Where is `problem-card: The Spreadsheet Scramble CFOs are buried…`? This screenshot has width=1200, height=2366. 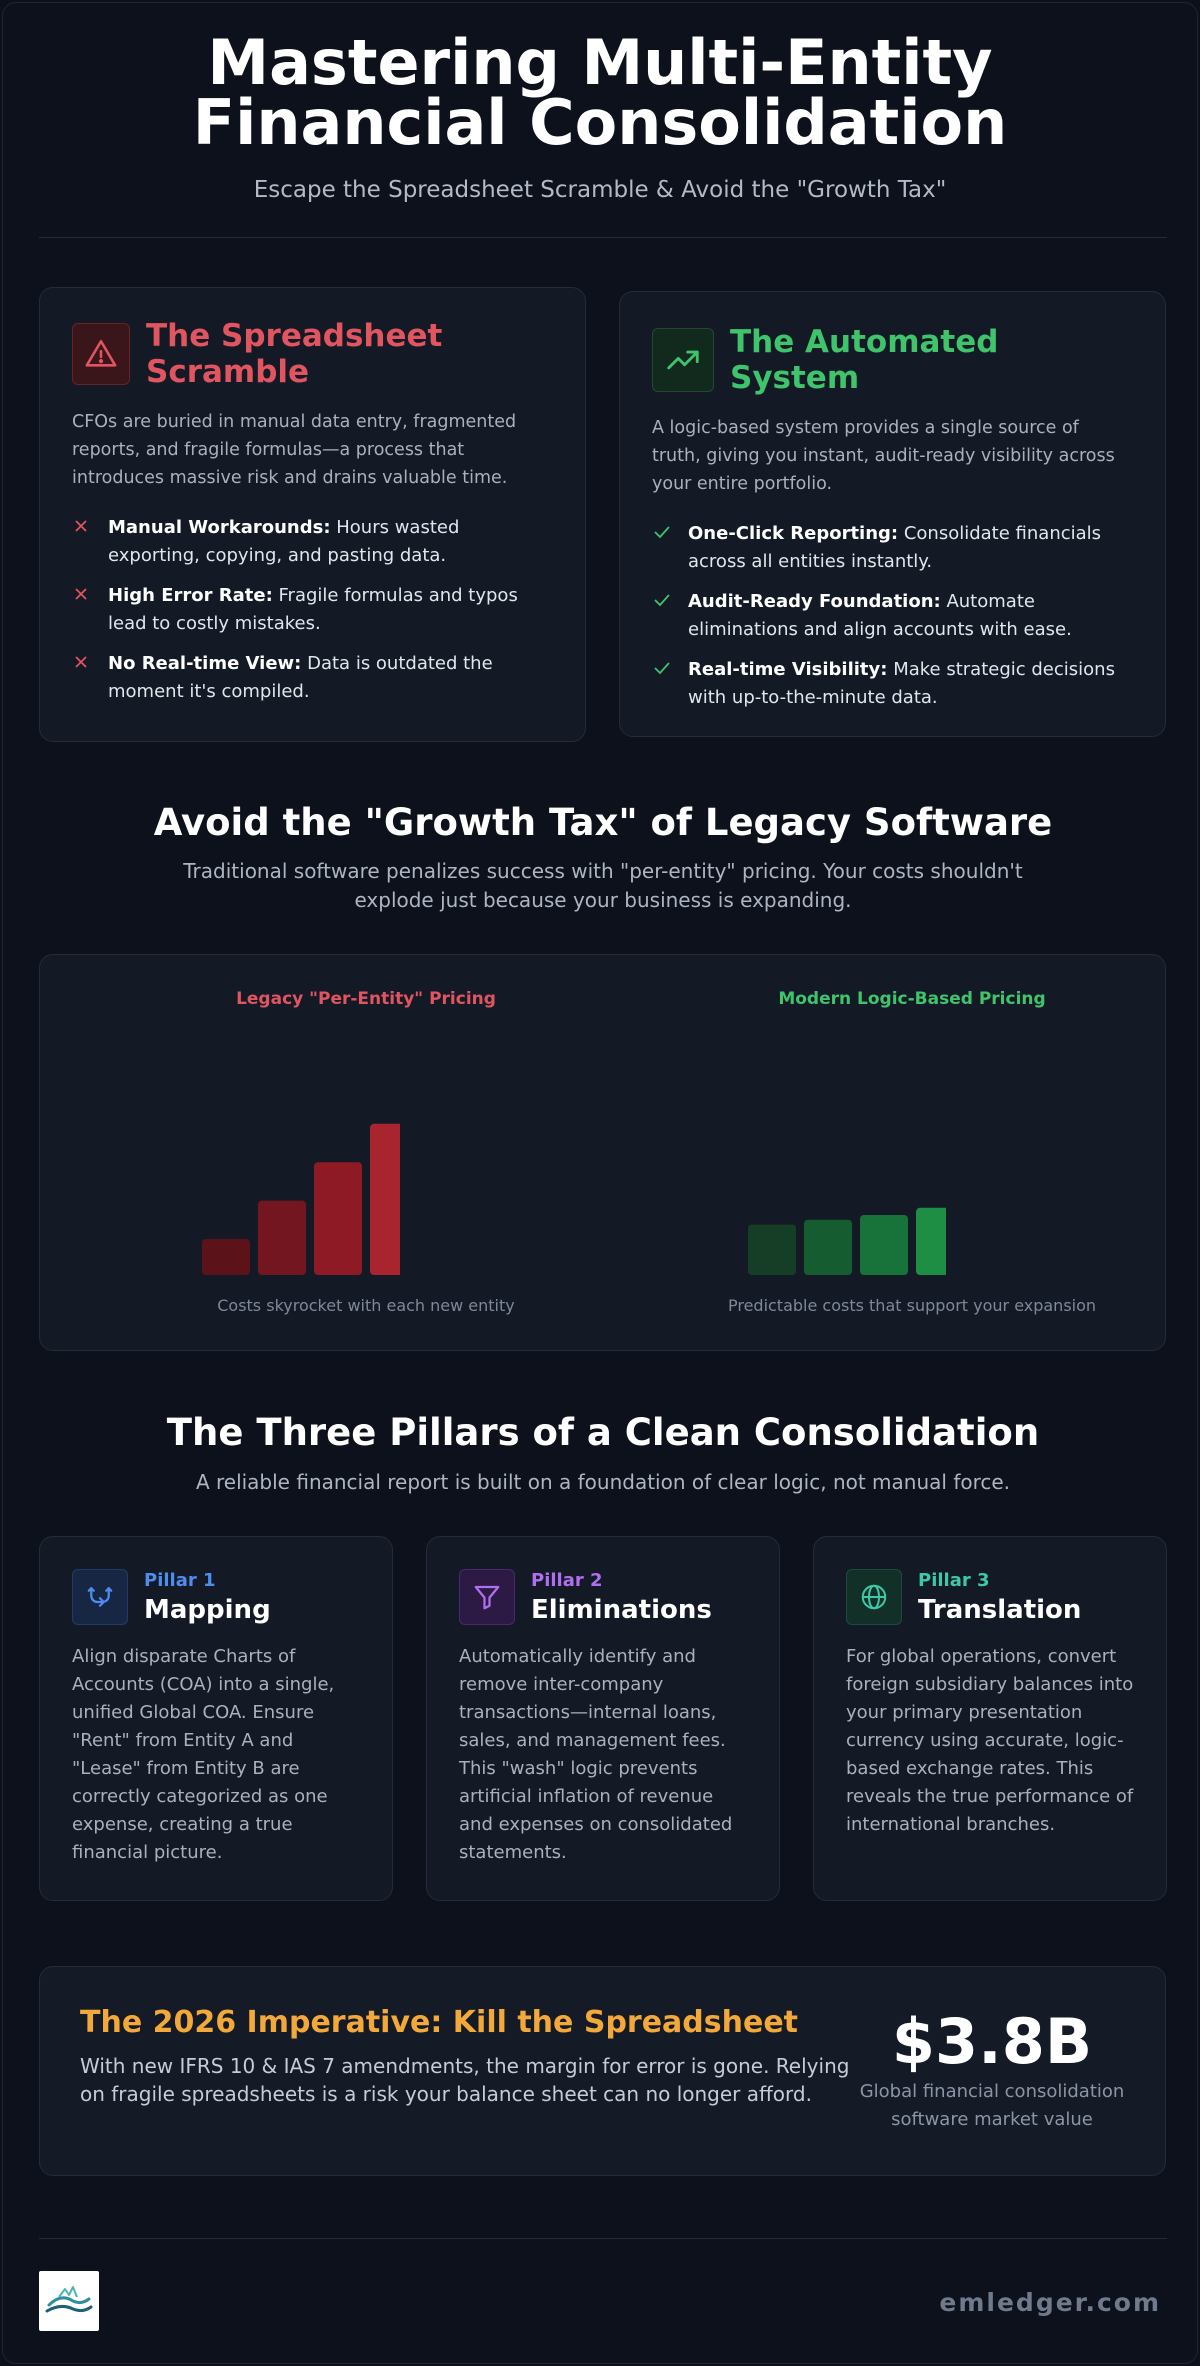
problem-card: The Spreadsheet Scramble CFOs are buried… is located at coordinates (312, 514).